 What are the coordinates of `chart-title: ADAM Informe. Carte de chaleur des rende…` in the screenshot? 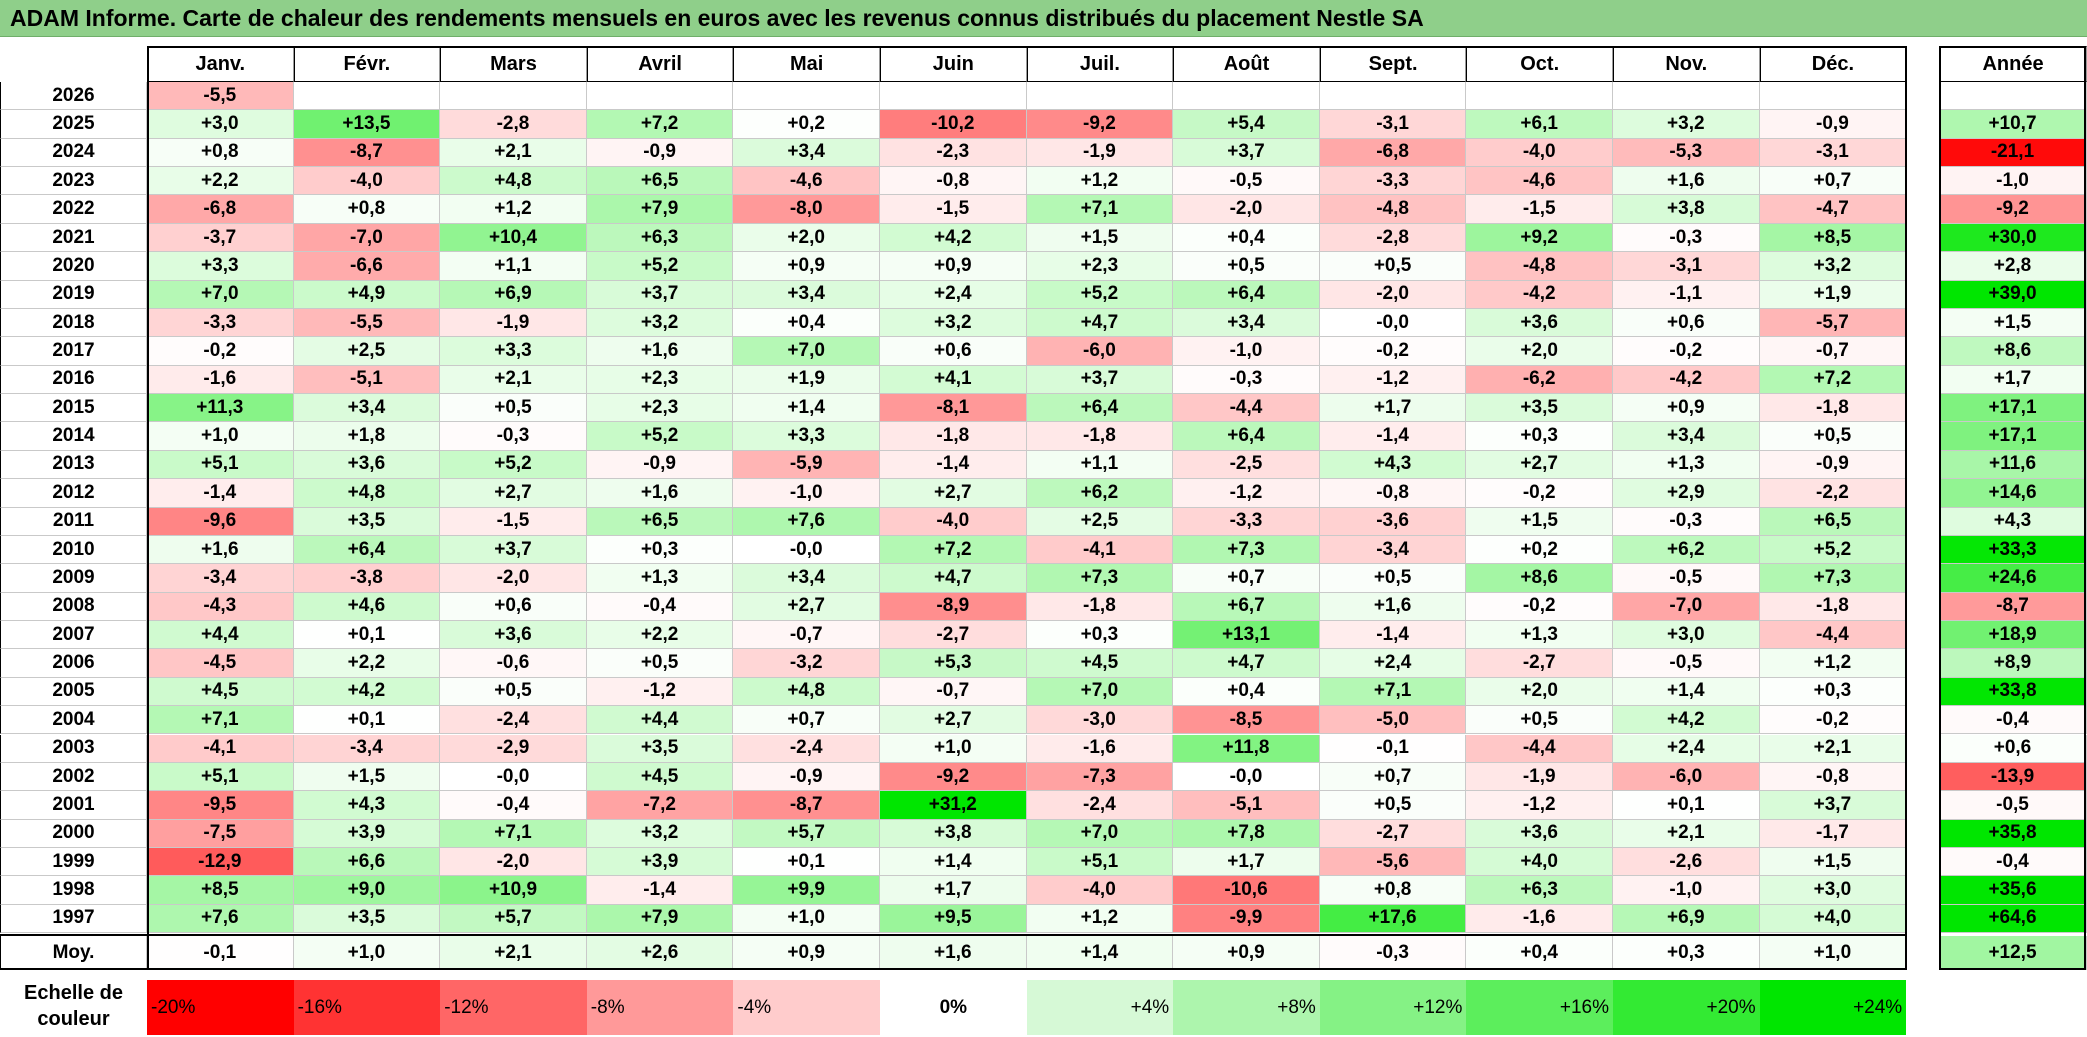 It's located at (1043, 18).